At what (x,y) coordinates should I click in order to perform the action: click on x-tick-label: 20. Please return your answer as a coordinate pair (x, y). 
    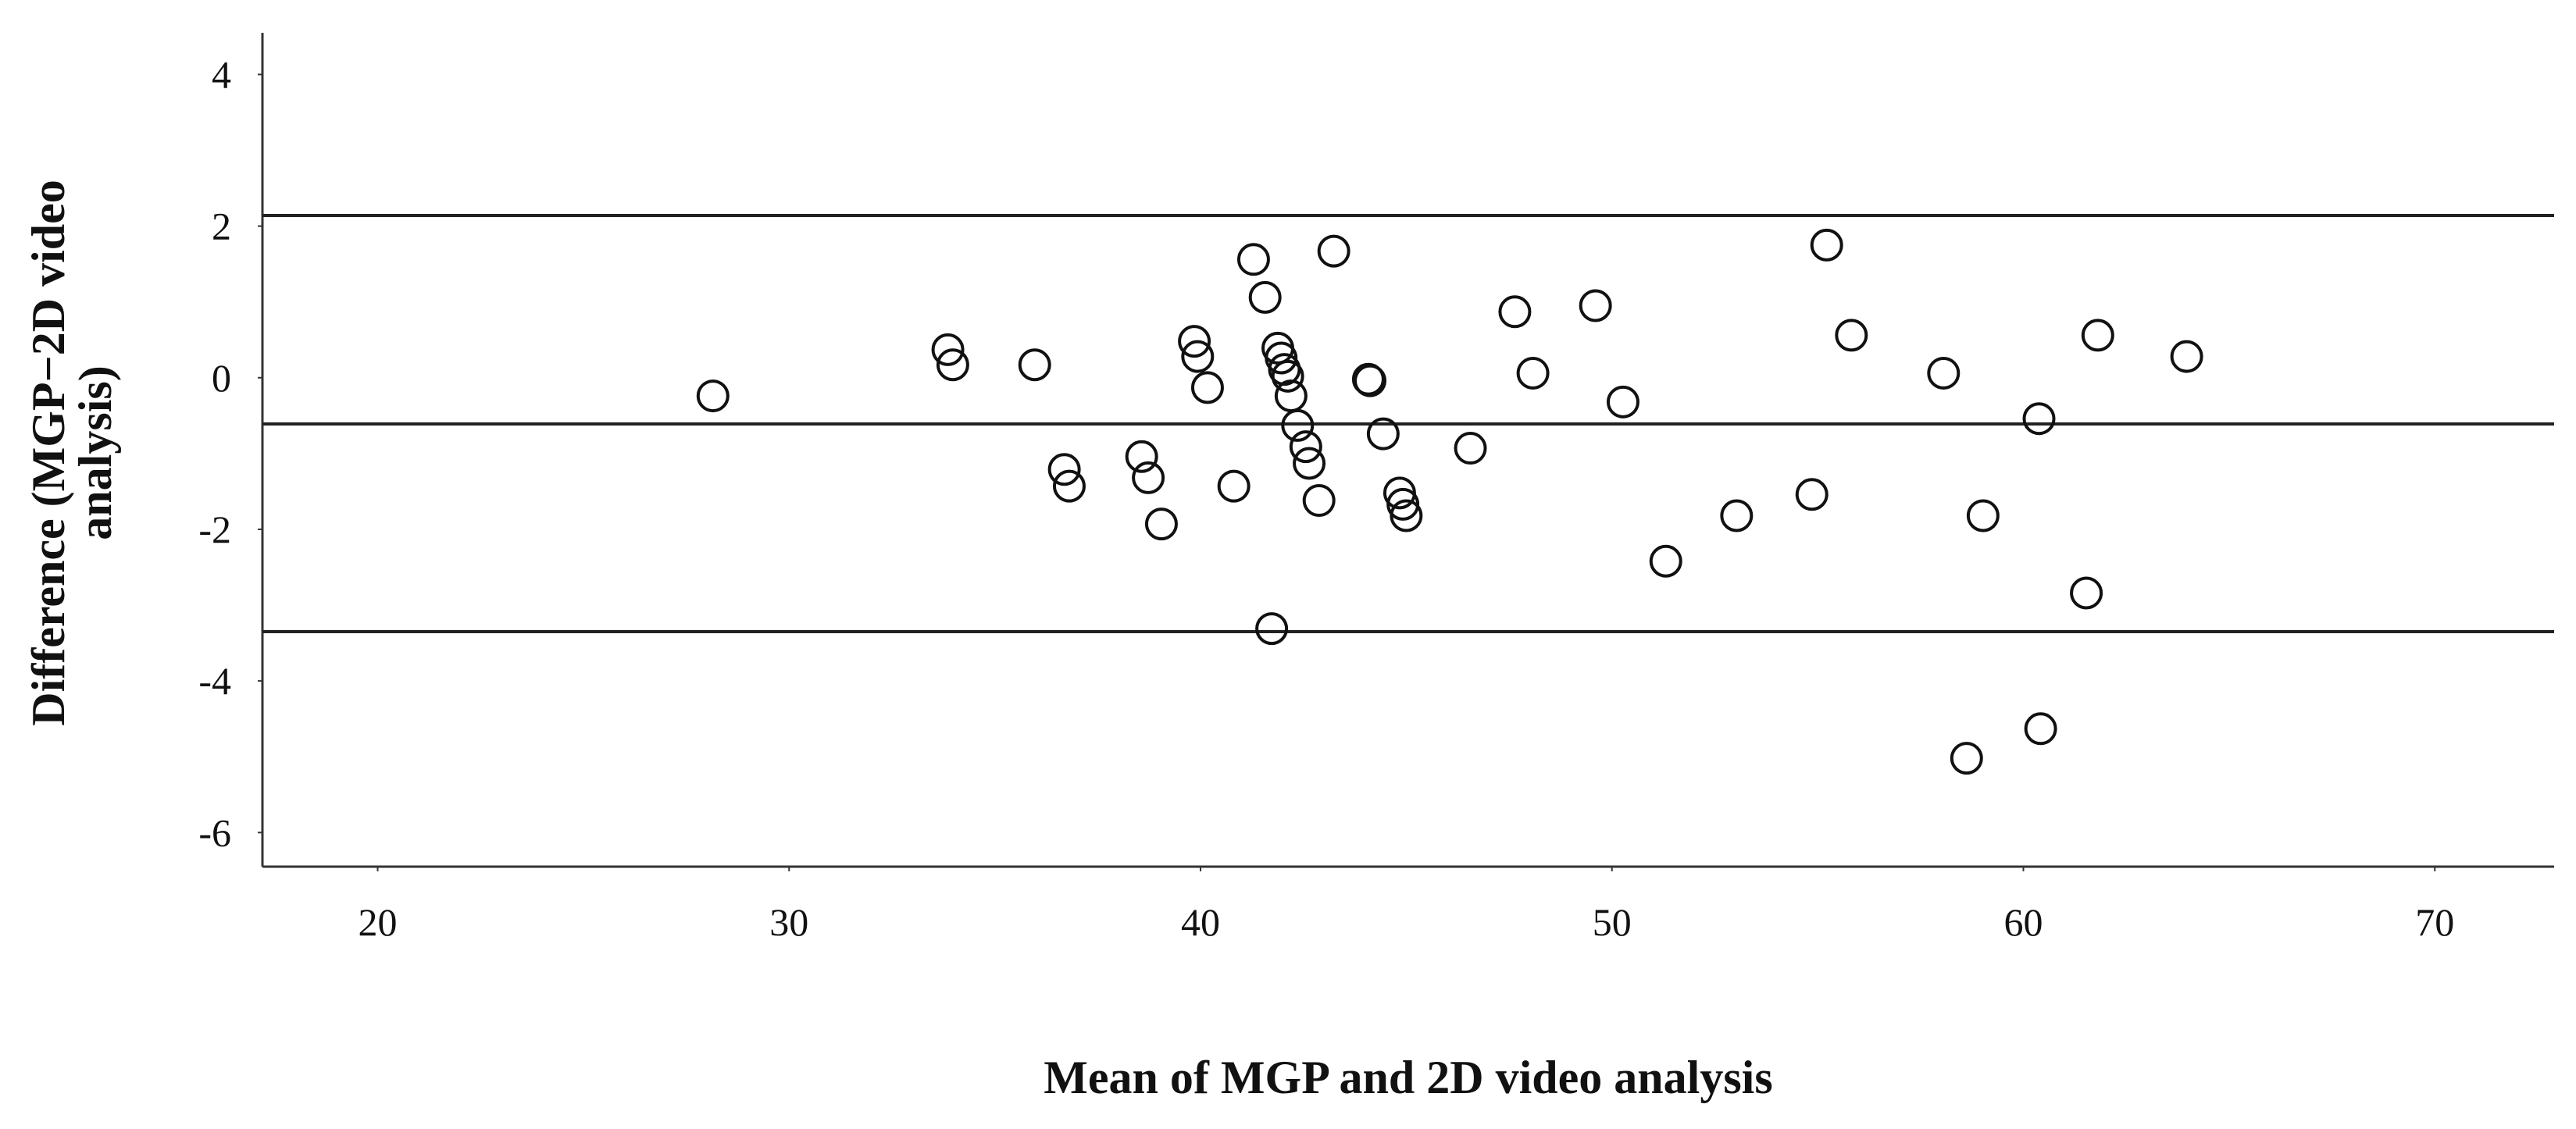
    Looking at the image, I should click on (377, 922).